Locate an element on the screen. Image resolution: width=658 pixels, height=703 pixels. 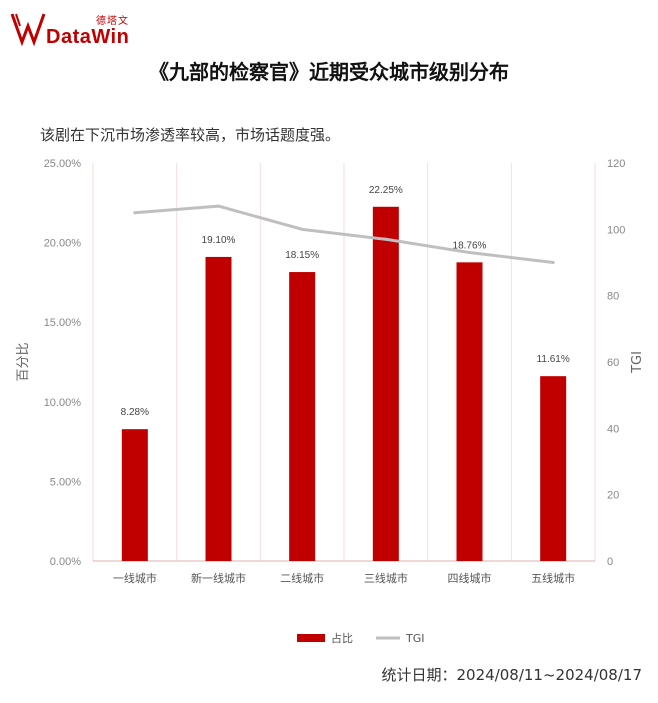
y-tick-label: 5.00% is located at coordinates (65, 482).